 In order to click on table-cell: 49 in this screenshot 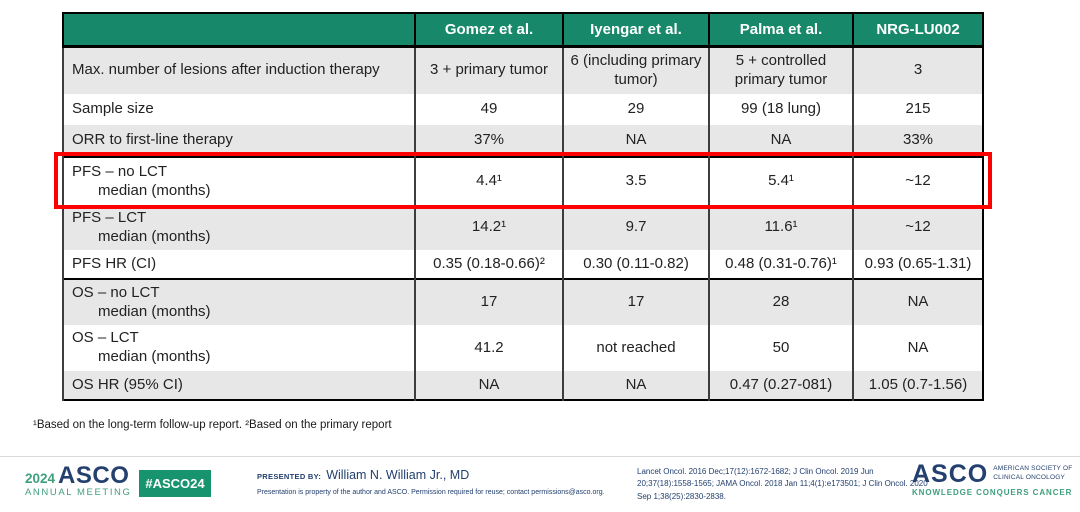, I will do `click(488, 109)`.